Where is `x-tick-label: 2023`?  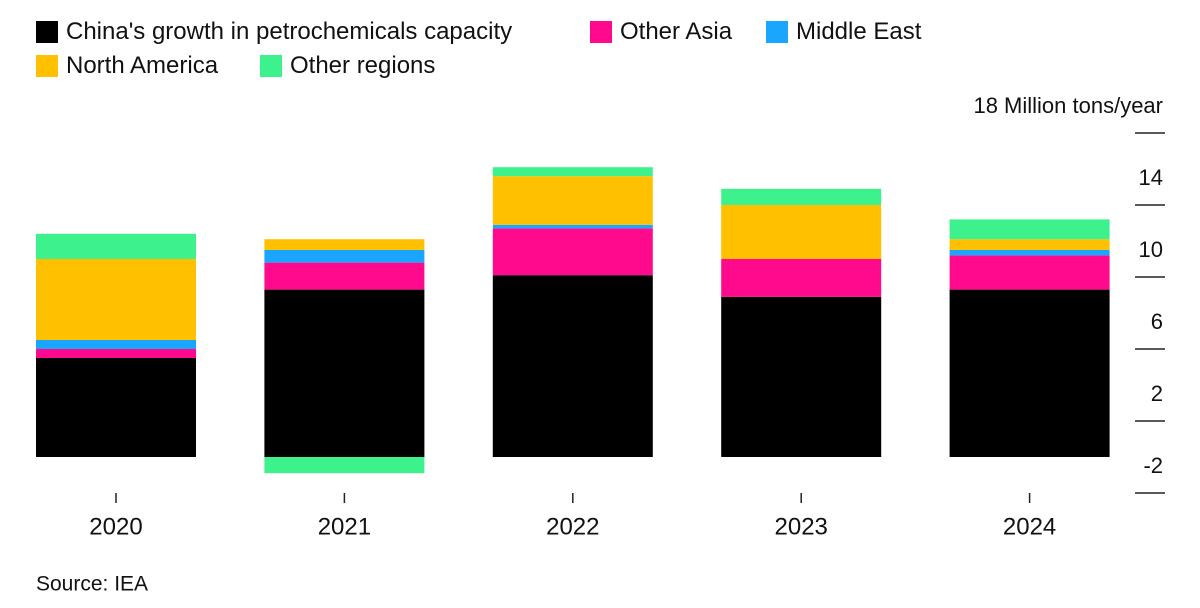 x-tick-label: 2023 is located at coordinates (801, 526).